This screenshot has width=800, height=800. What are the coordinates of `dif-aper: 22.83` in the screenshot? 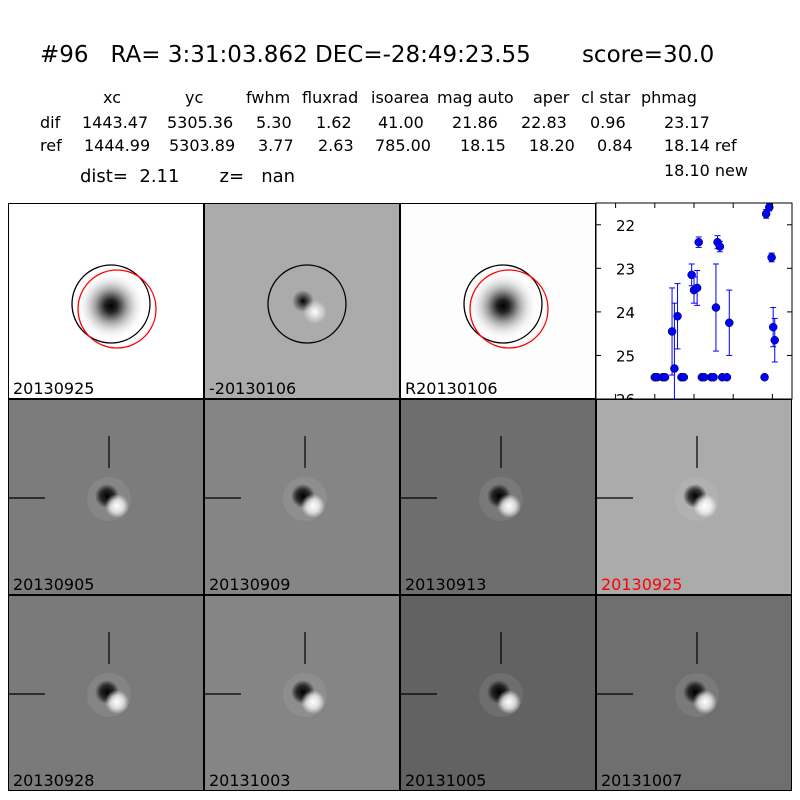 It's located at (544, 122).